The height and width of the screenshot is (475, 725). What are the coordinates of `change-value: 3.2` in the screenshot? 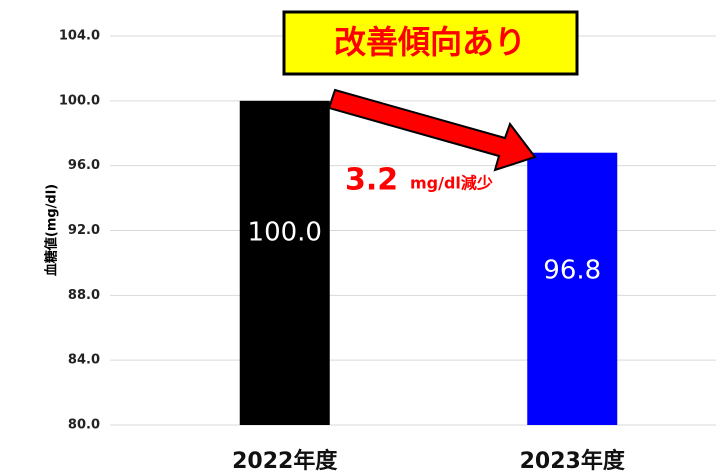 It's located at (371, 180).